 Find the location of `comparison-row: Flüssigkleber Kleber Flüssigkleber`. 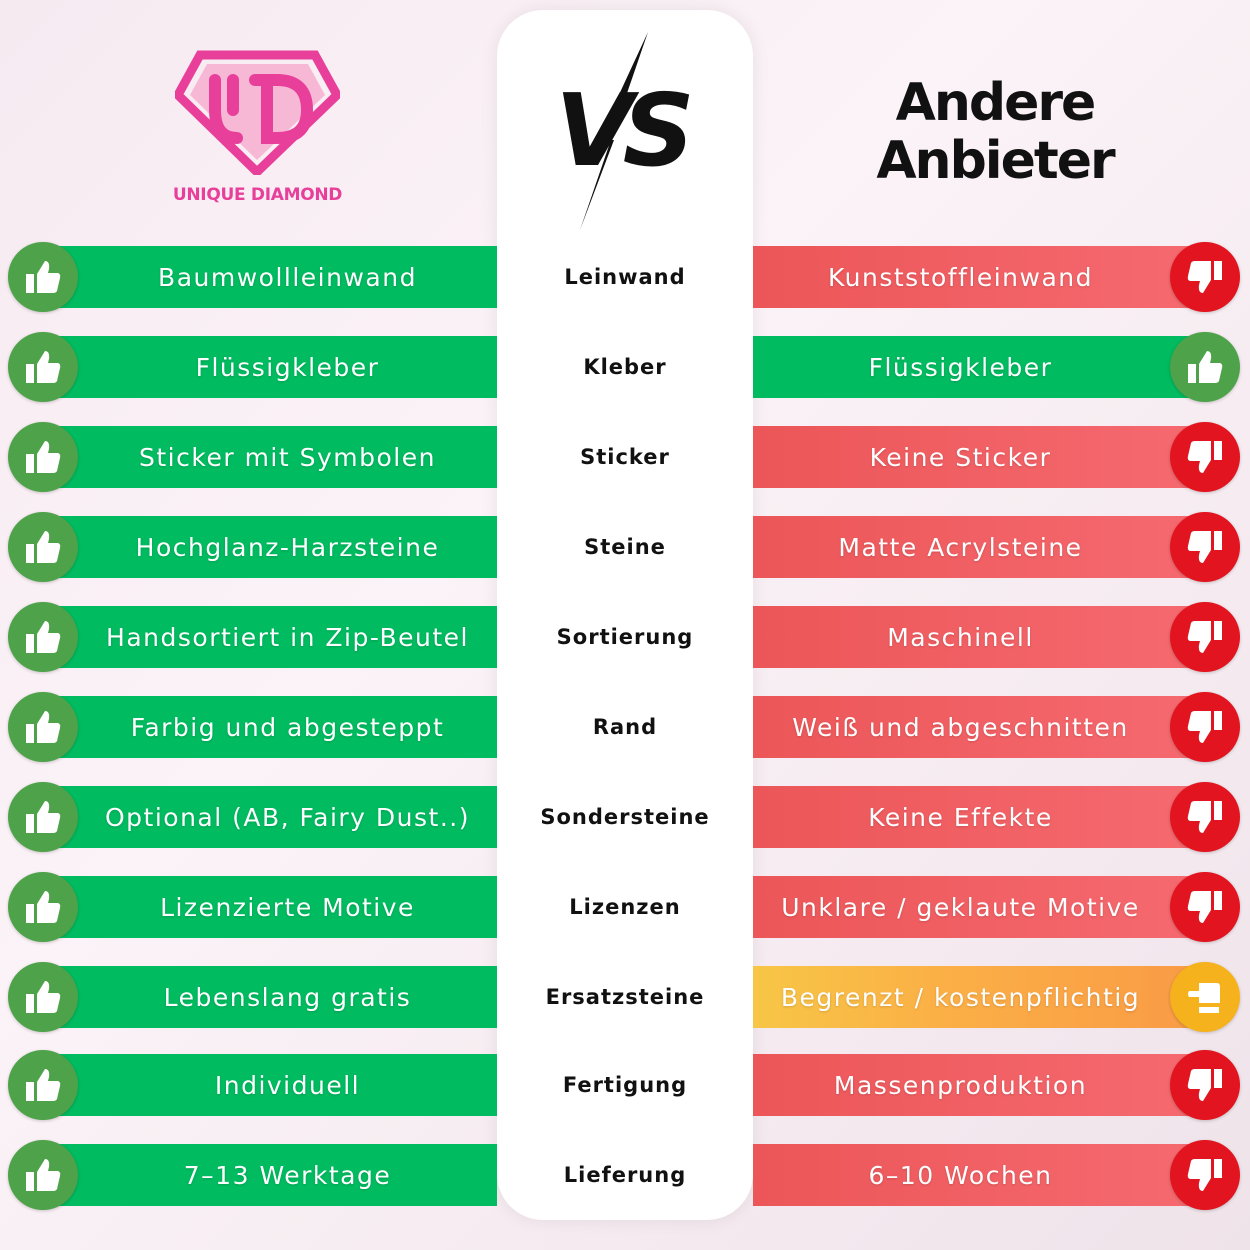

comparison-row: Flüssigkleber Kleber Flüssigkleber is located at coordinates (625, 367).